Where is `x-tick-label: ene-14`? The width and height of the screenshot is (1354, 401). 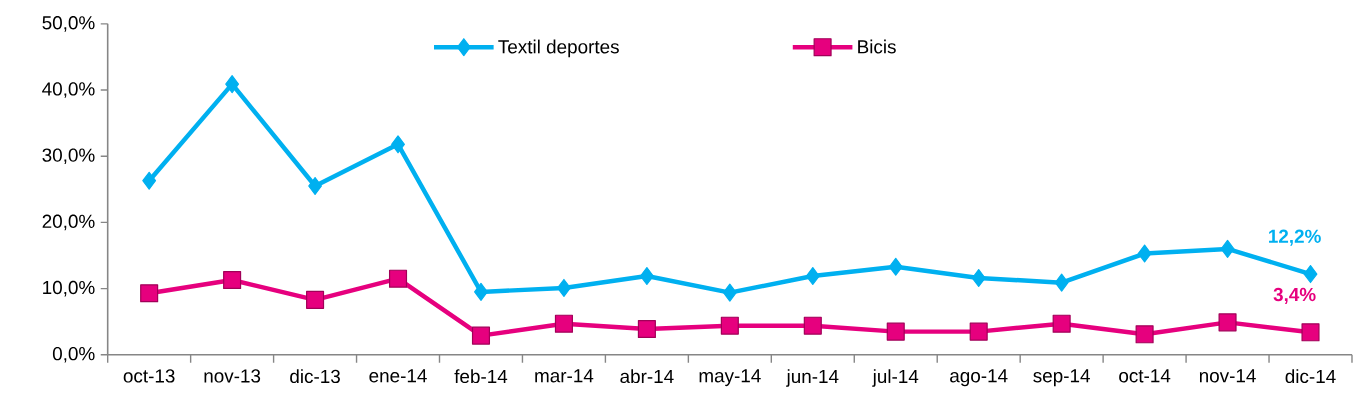
x-tick-label: ene-14 is located at coordinates (398, 376).